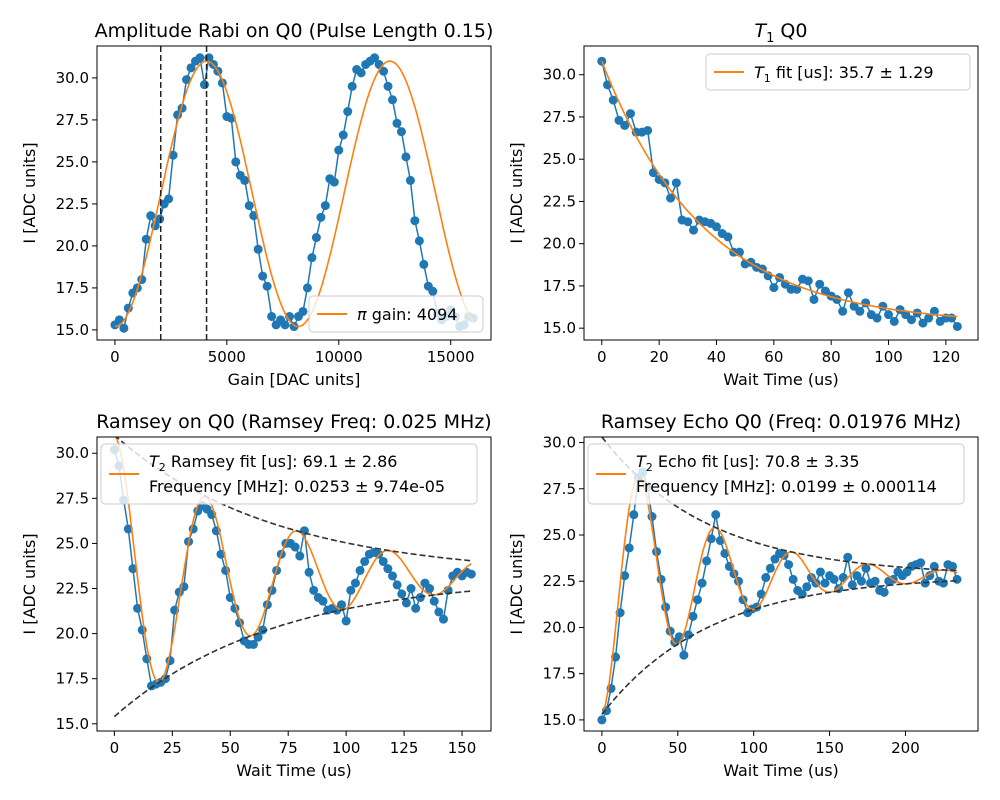 This screenshot has height=800, width=1000. What do you see at coordinates (451, 357) in the screenshot?
I see `x-tick-label: 15000` at bounding box center [451, 357].